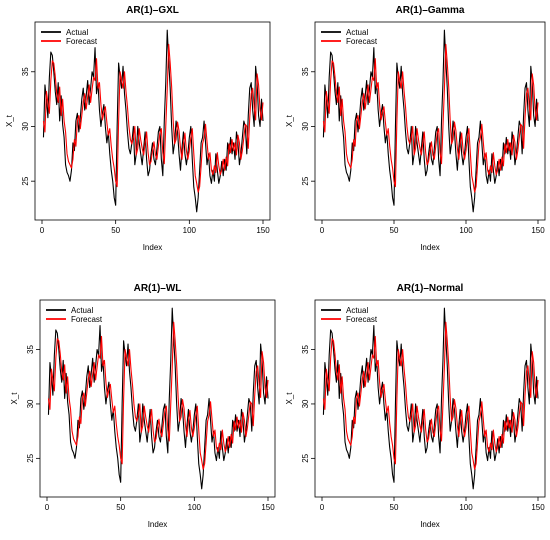  What do you see at coordinates (305, 457) in the screenshot?
I see `y-tick-label-25-normal: 25` at bounding box center [305, 457].